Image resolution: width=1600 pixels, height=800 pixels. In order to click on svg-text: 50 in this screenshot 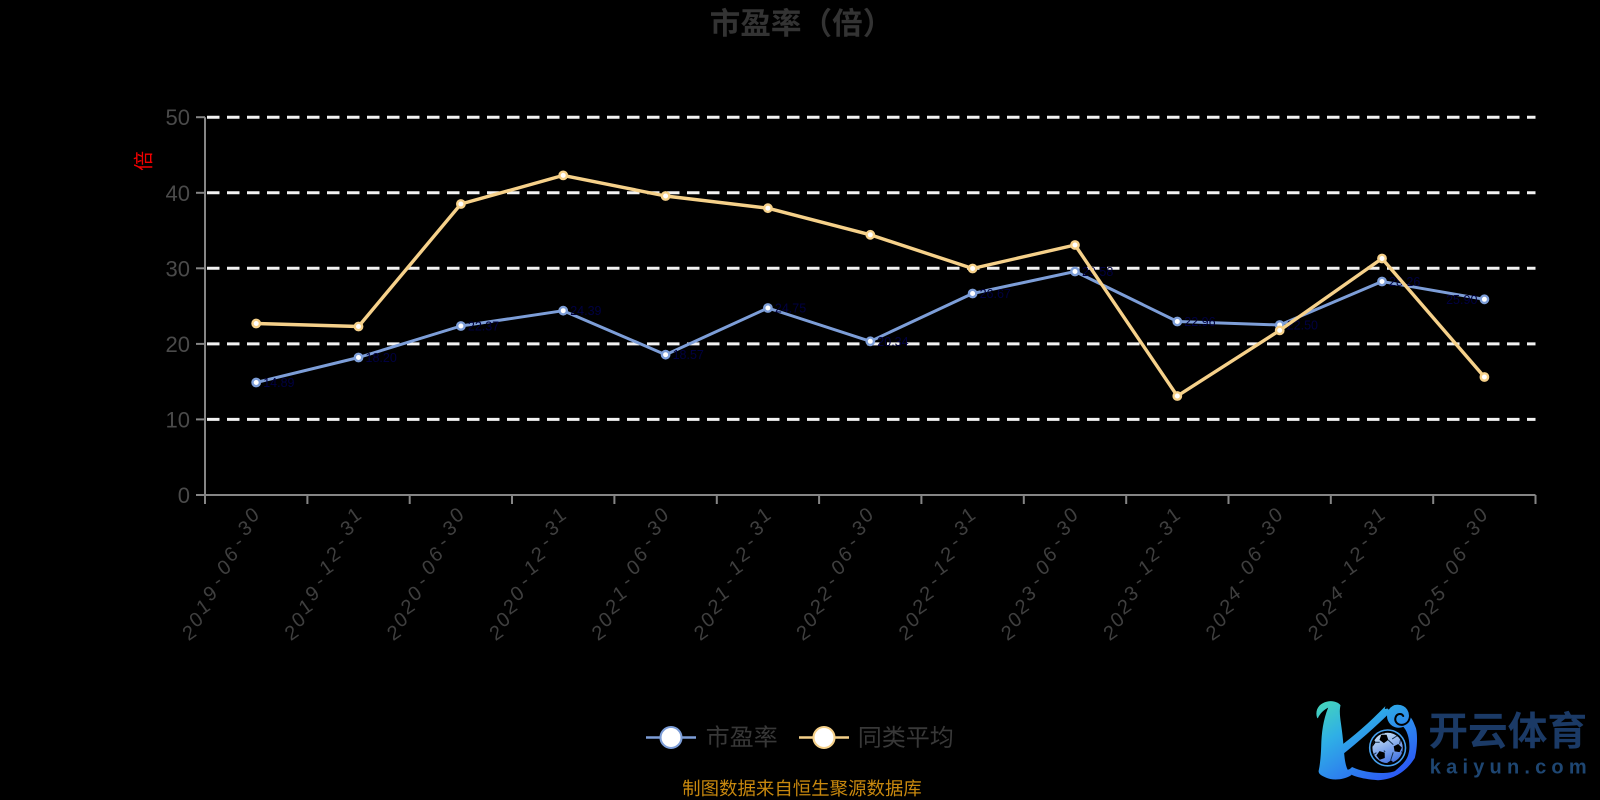, I will do `click(178, 117)`.